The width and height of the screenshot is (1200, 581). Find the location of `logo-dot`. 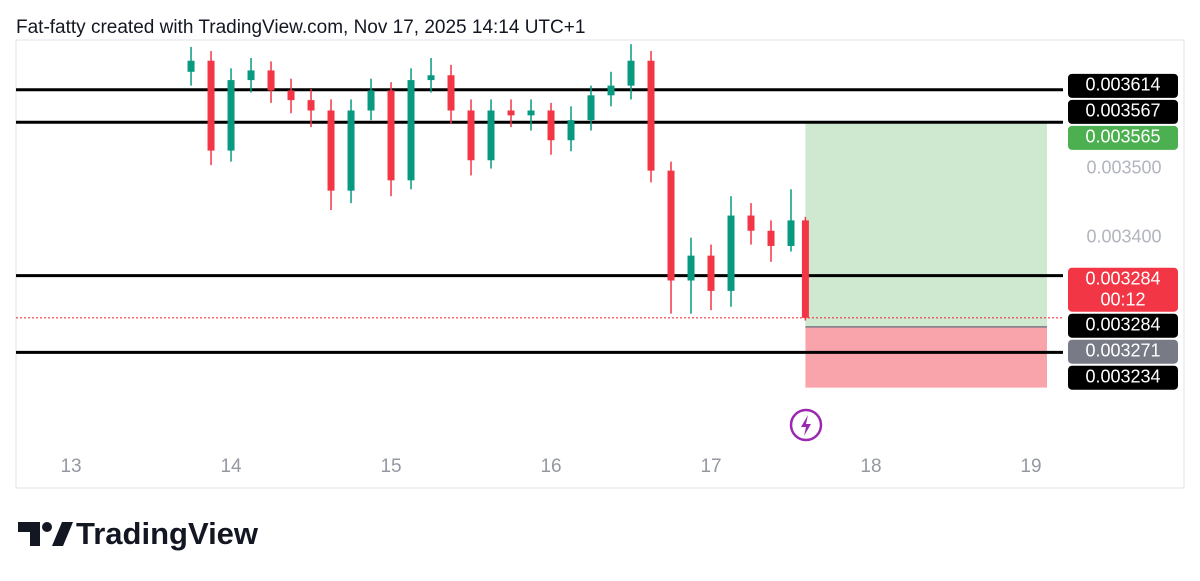

logo-dot is located at coordinates (47, 527).